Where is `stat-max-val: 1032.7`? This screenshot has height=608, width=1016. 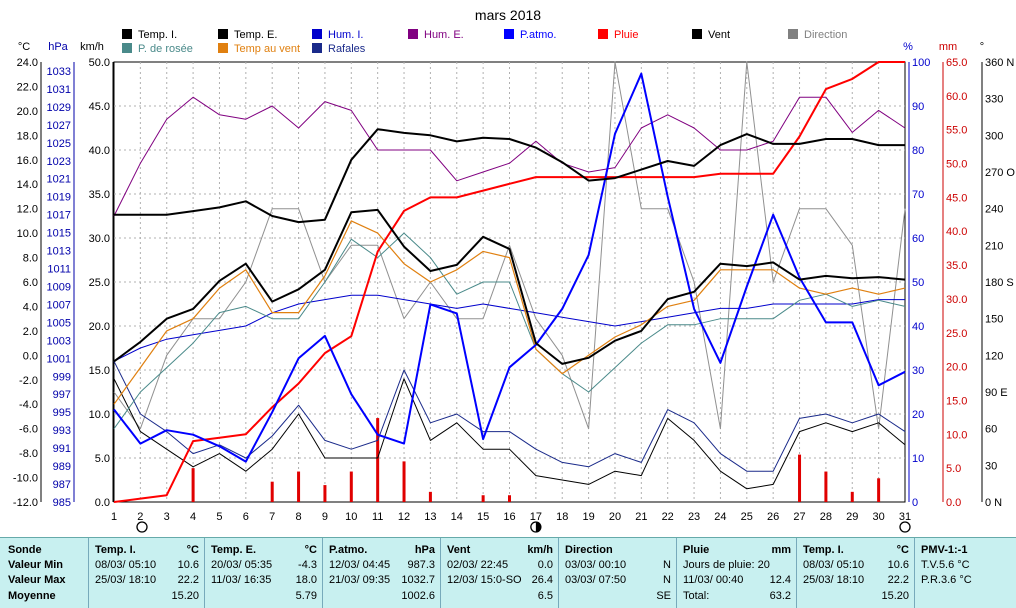 stat-max-val: 1032.7 is located at coordinates (418, 580).